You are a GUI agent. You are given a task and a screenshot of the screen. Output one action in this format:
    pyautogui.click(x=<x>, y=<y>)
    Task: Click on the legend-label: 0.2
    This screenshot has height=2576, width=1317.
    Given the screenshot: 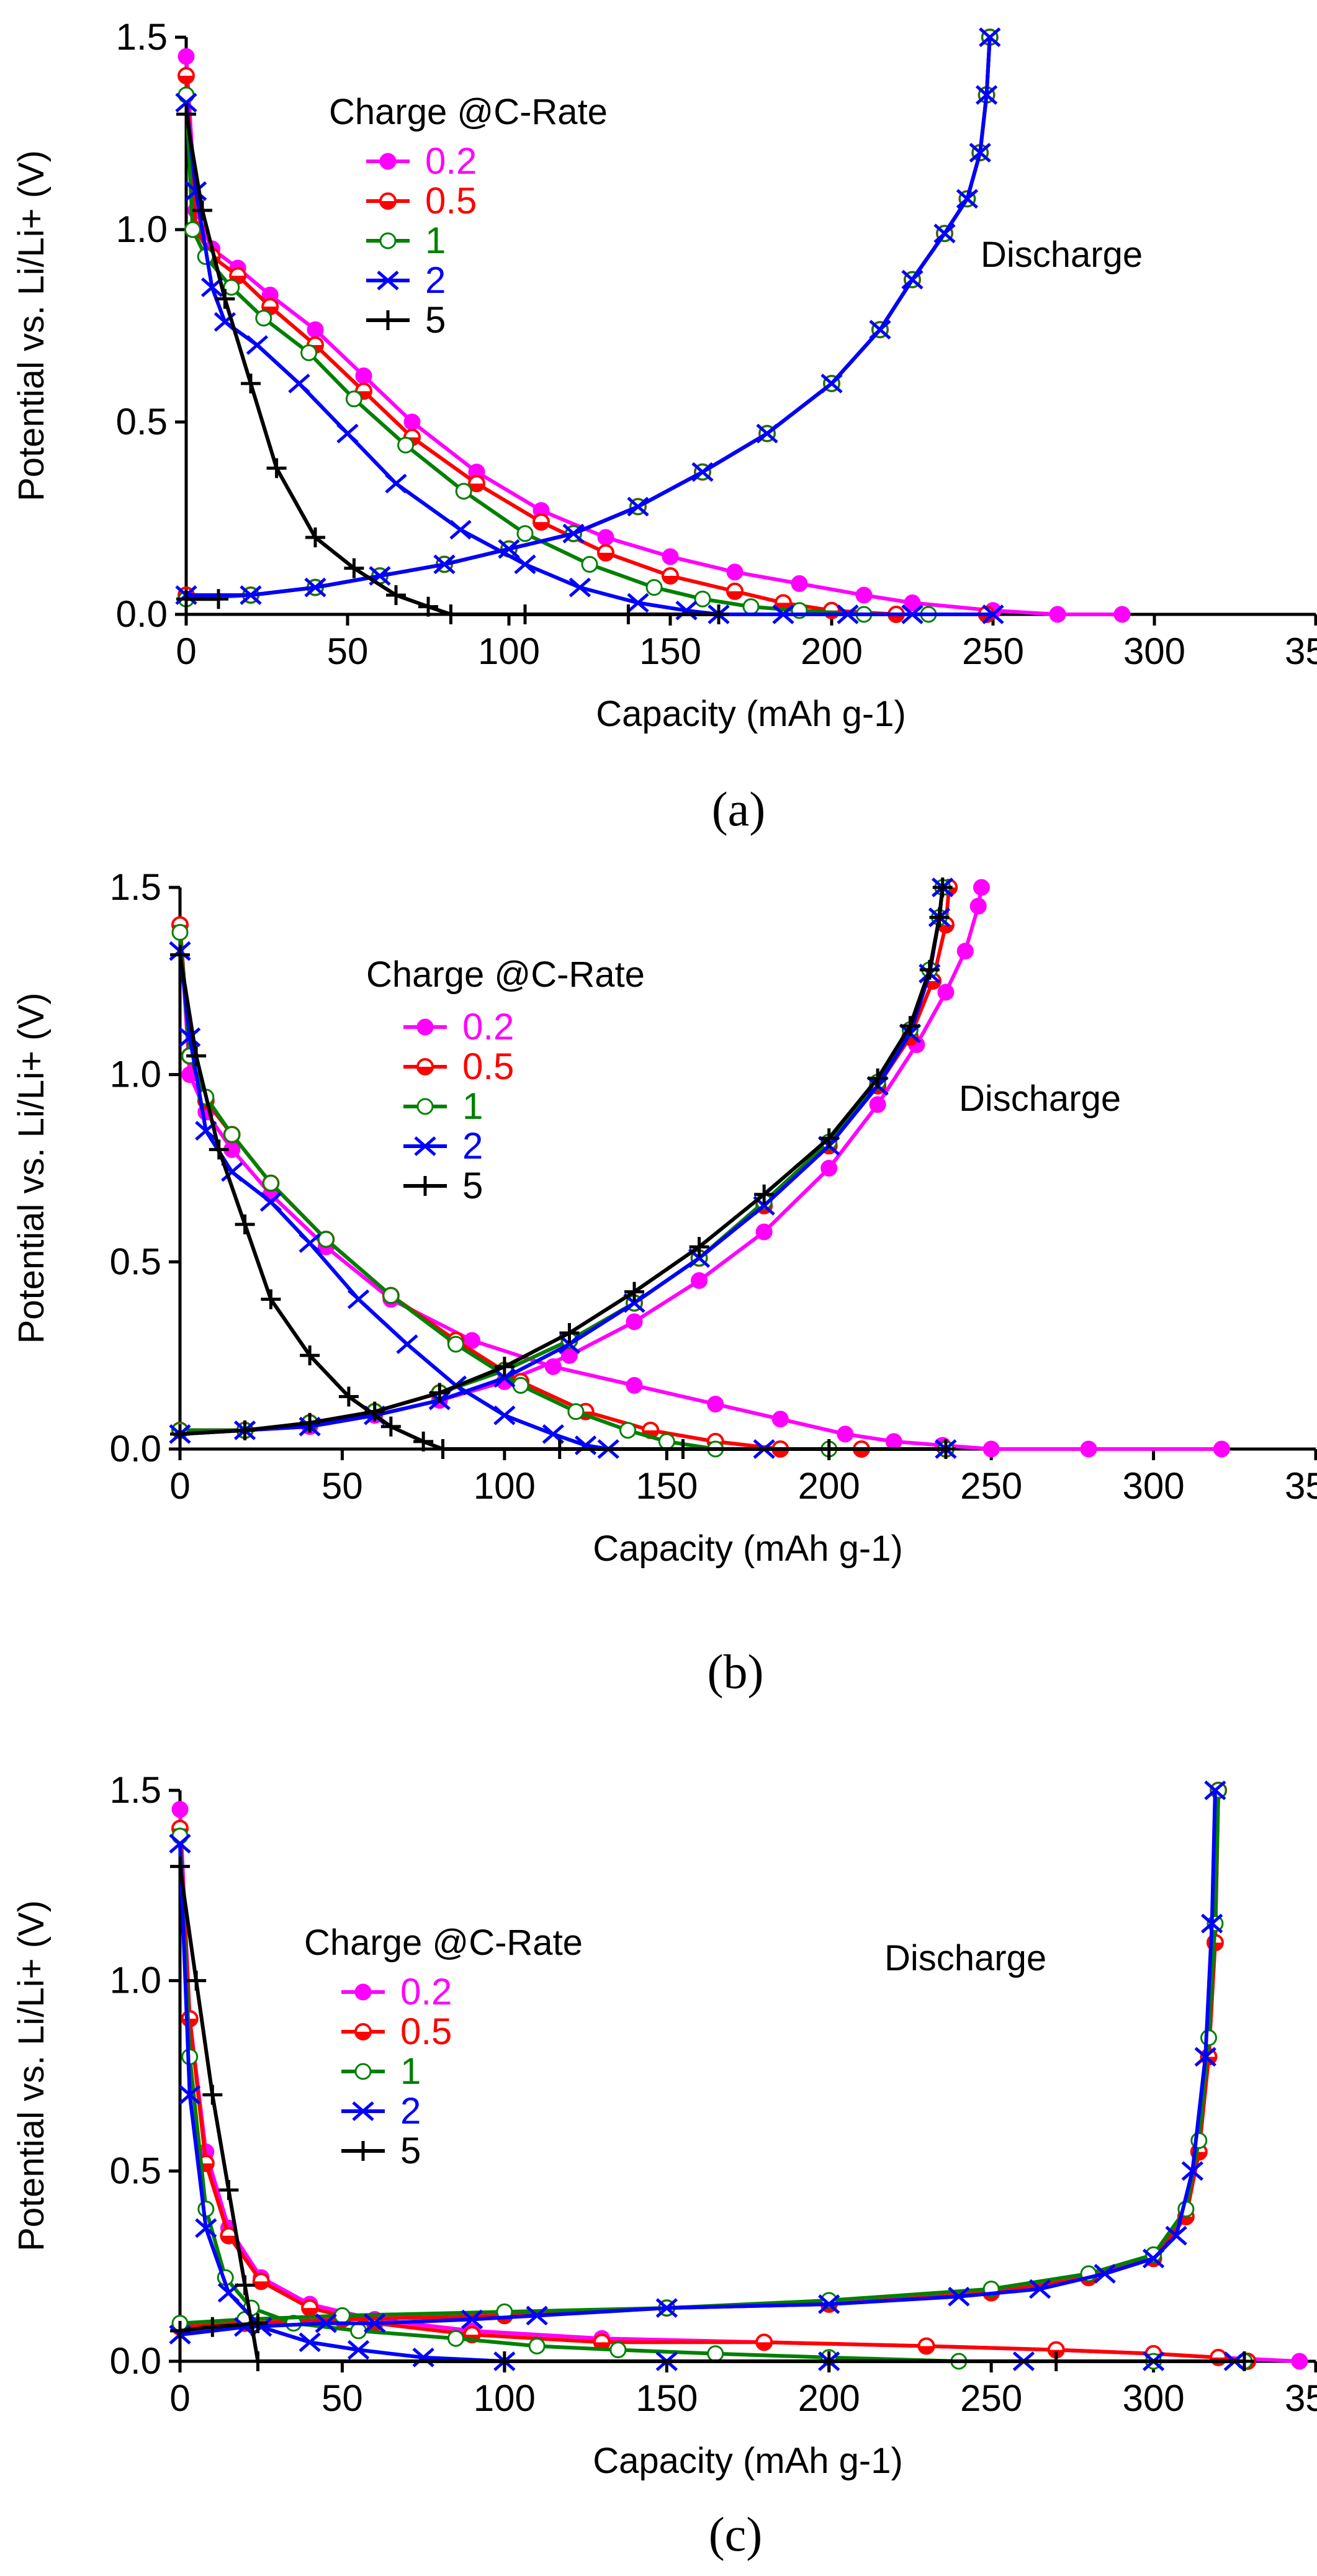 What is the action you would take?
    pyautogui.click(x=426, y=1992)
    